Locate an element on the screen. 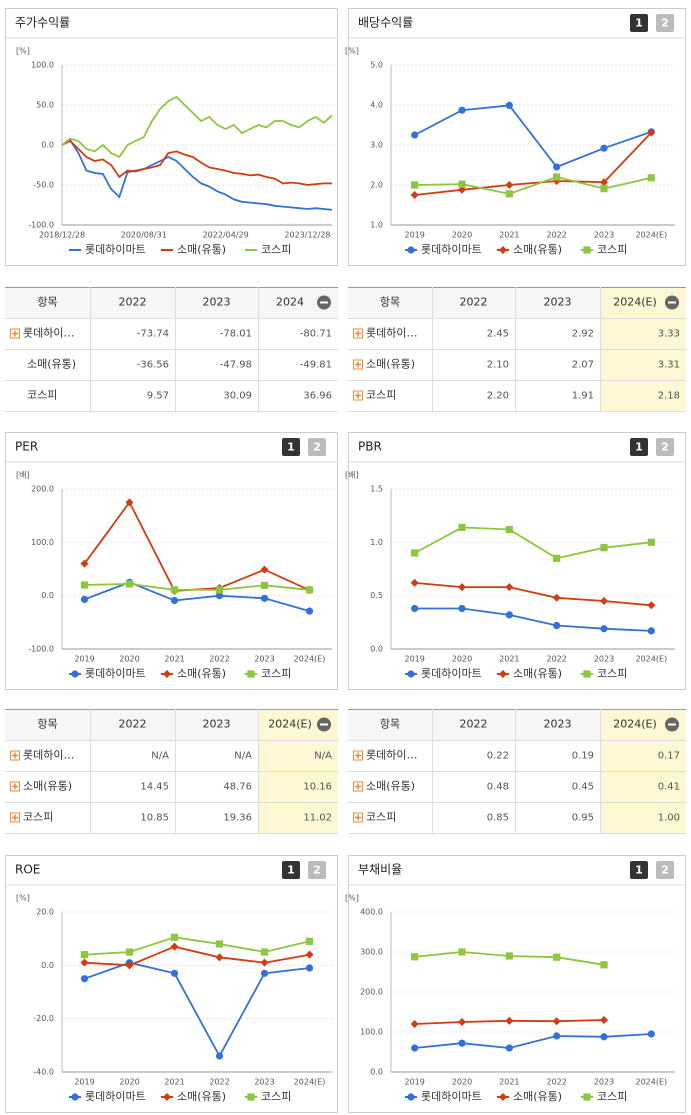 The width and height of the screenshot is (691, 1115). table-cell: 2.18 is located at coordinates (669, 396).